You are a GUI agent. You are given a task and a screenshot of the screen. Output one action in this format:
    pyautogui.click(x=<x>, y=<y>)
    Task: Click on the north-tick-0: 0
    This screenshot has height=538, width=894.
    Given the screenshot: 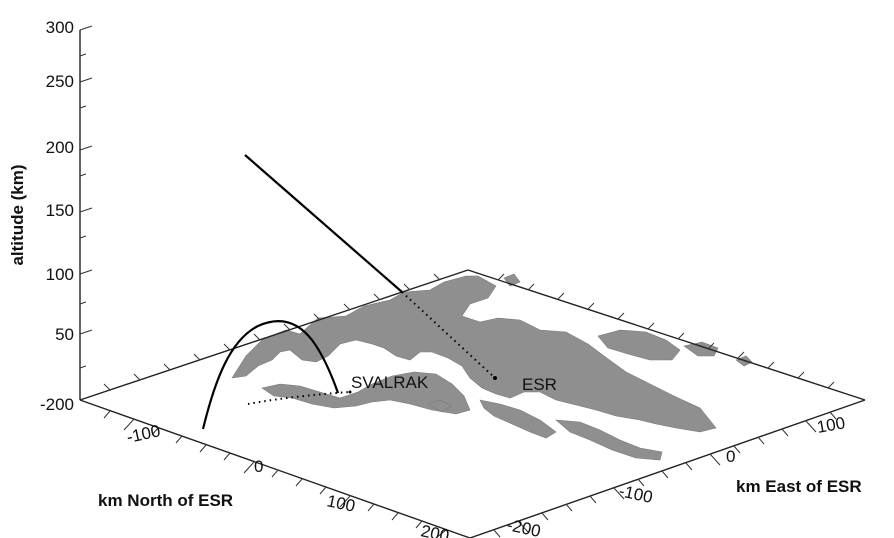 What is the action you would take?
    pyautogui.click(x=258, y=466)
    